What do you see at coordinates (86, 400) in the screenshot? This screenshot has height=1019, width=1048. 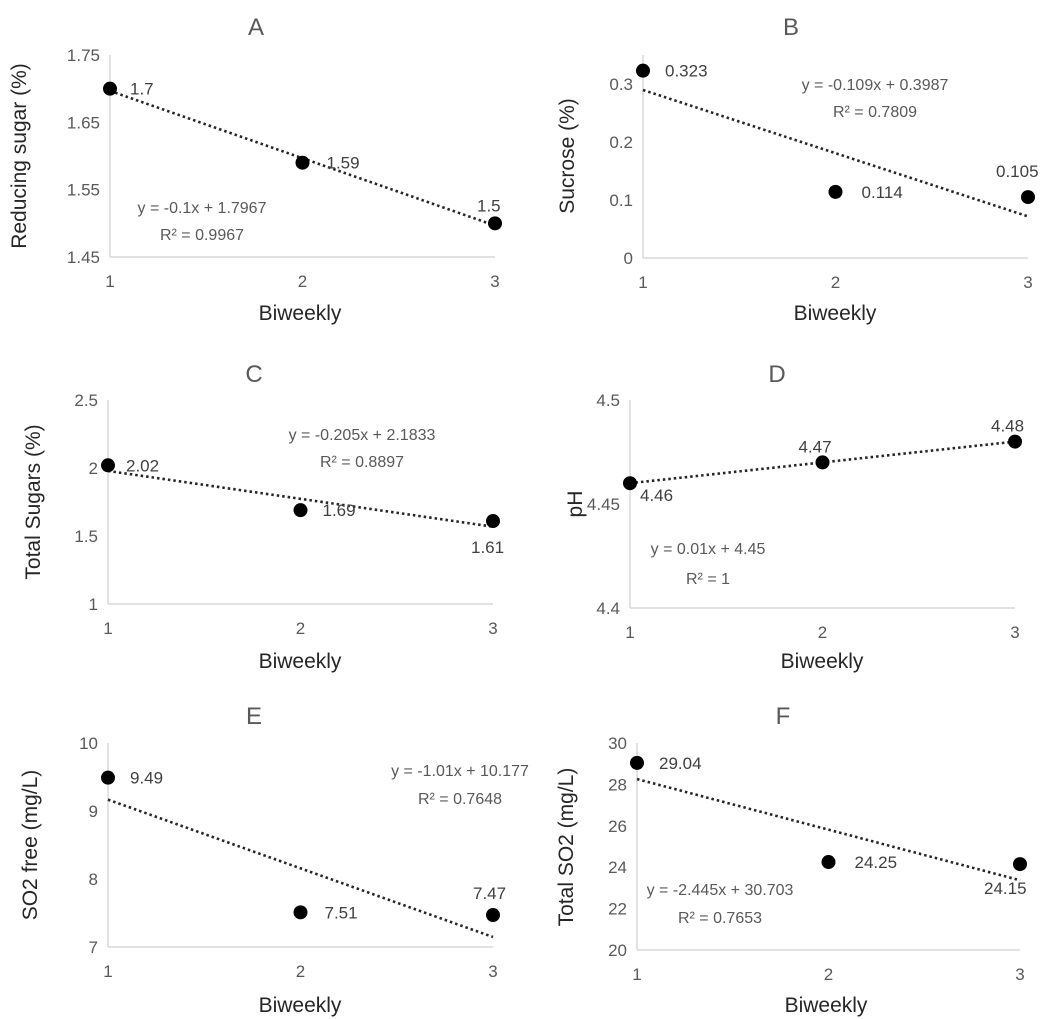 I see `y-tick-label: 2.5` at bounding box center [86, 400].